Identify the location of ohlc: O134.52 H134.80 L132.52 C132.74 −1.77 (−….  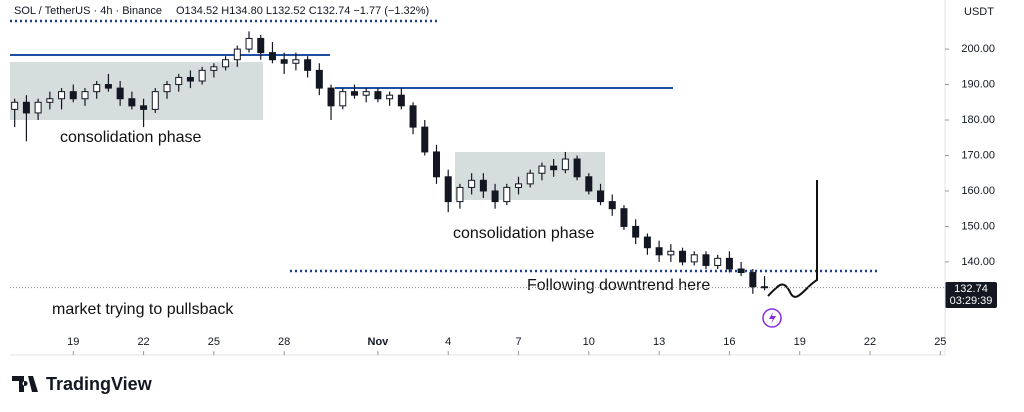
(302, 11).